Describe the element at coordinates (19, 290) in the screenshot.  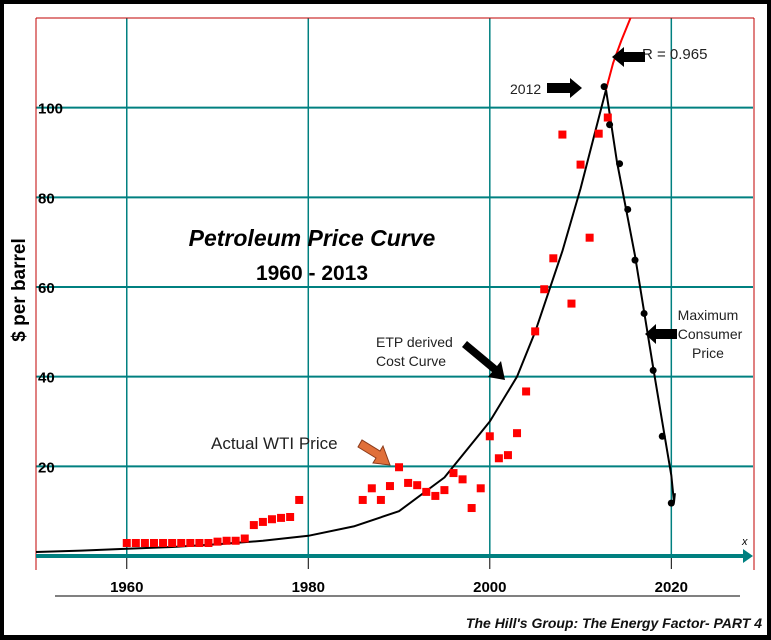
I see `y-axis-label: $ per barrel` at that location.